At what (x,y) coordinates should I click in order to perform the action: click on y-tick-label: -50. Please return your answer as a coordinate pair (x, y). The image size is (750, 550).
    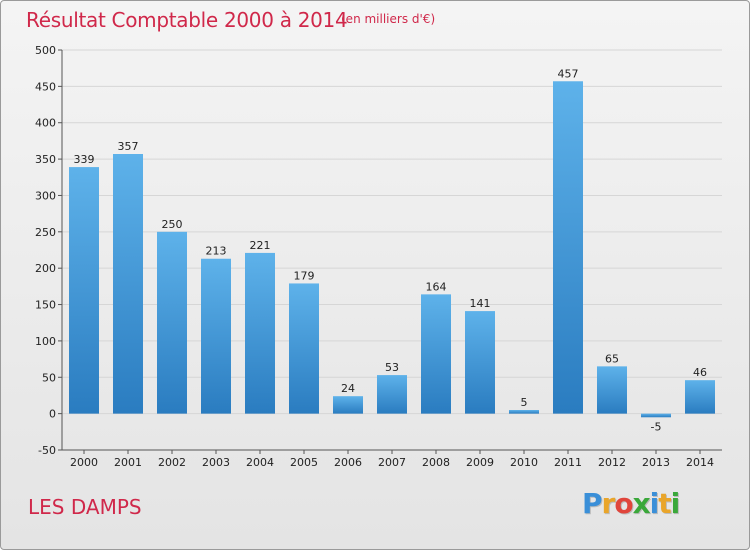
    Looking at the image, I should click on (47, 450).